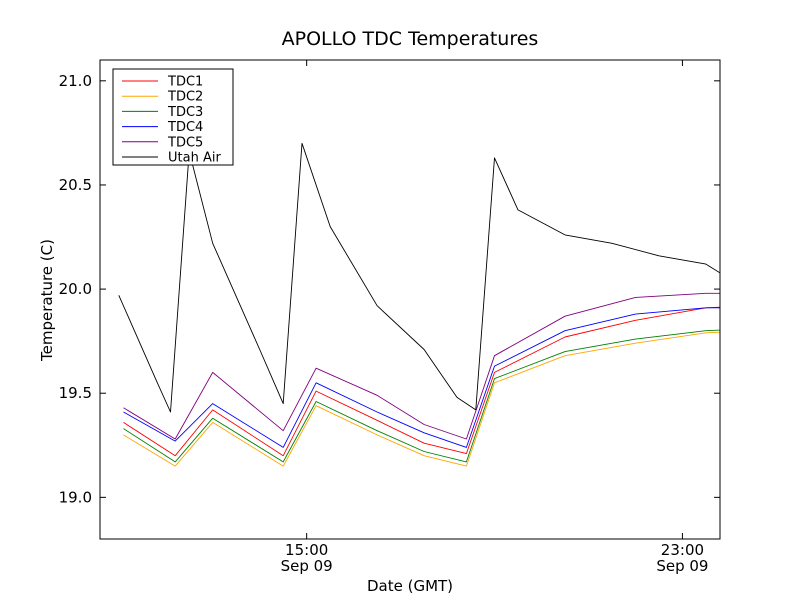 The width and height of the screenshot is (800, 600). Describe the element at coordinates (410, 39) in the screenshot. I see `chart-title: APOLLO TDC Temperatures` at that location.